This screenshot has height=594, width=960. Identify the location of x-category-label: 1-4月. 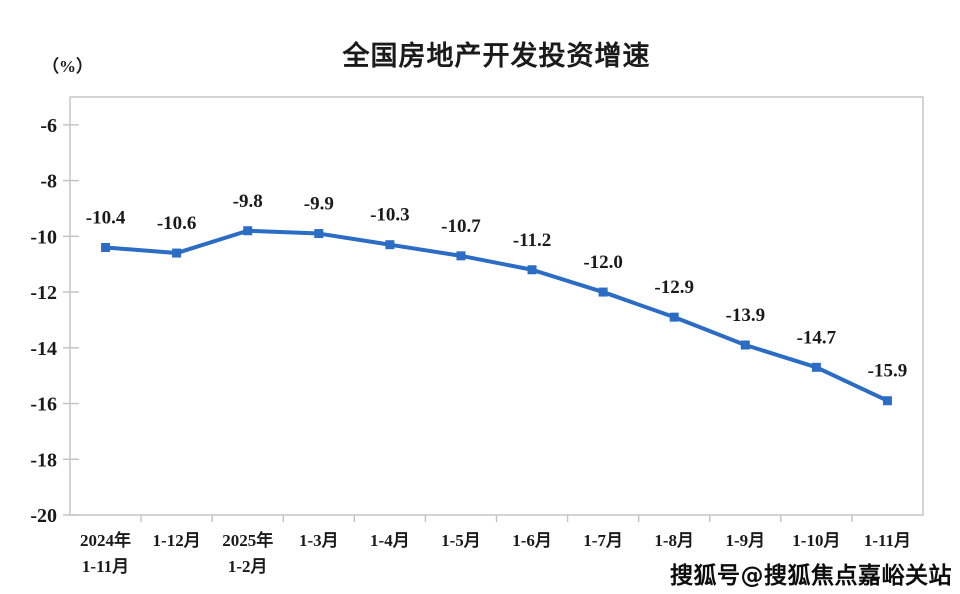
(390, 540).